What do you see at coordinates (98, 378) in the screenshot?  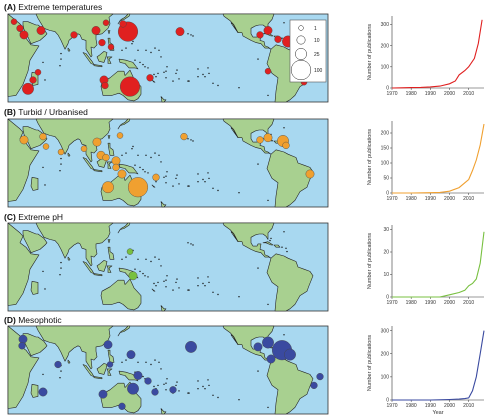 I see `land-java` at bounding box center [98, 378].